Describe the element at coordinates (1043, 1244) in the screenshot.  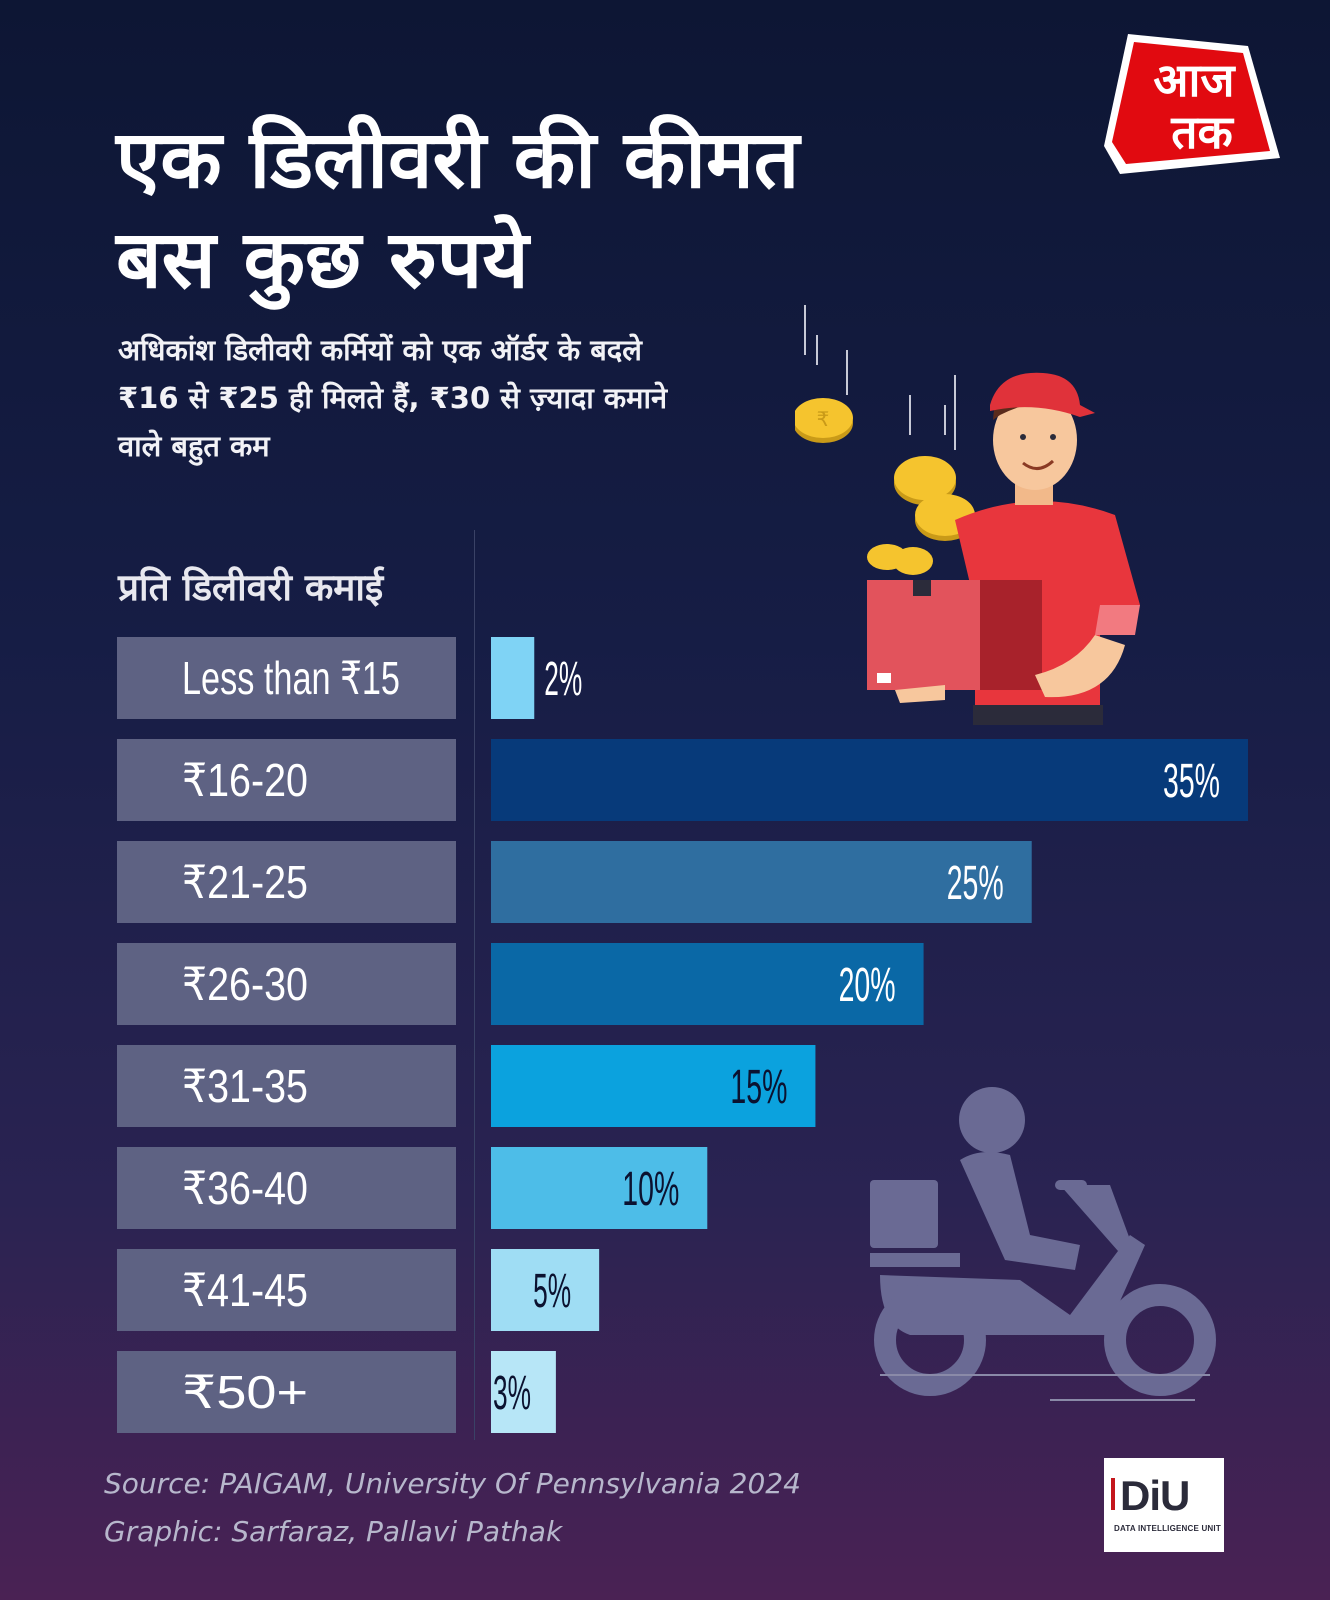
I see `scooter-rider-icon` at that location.